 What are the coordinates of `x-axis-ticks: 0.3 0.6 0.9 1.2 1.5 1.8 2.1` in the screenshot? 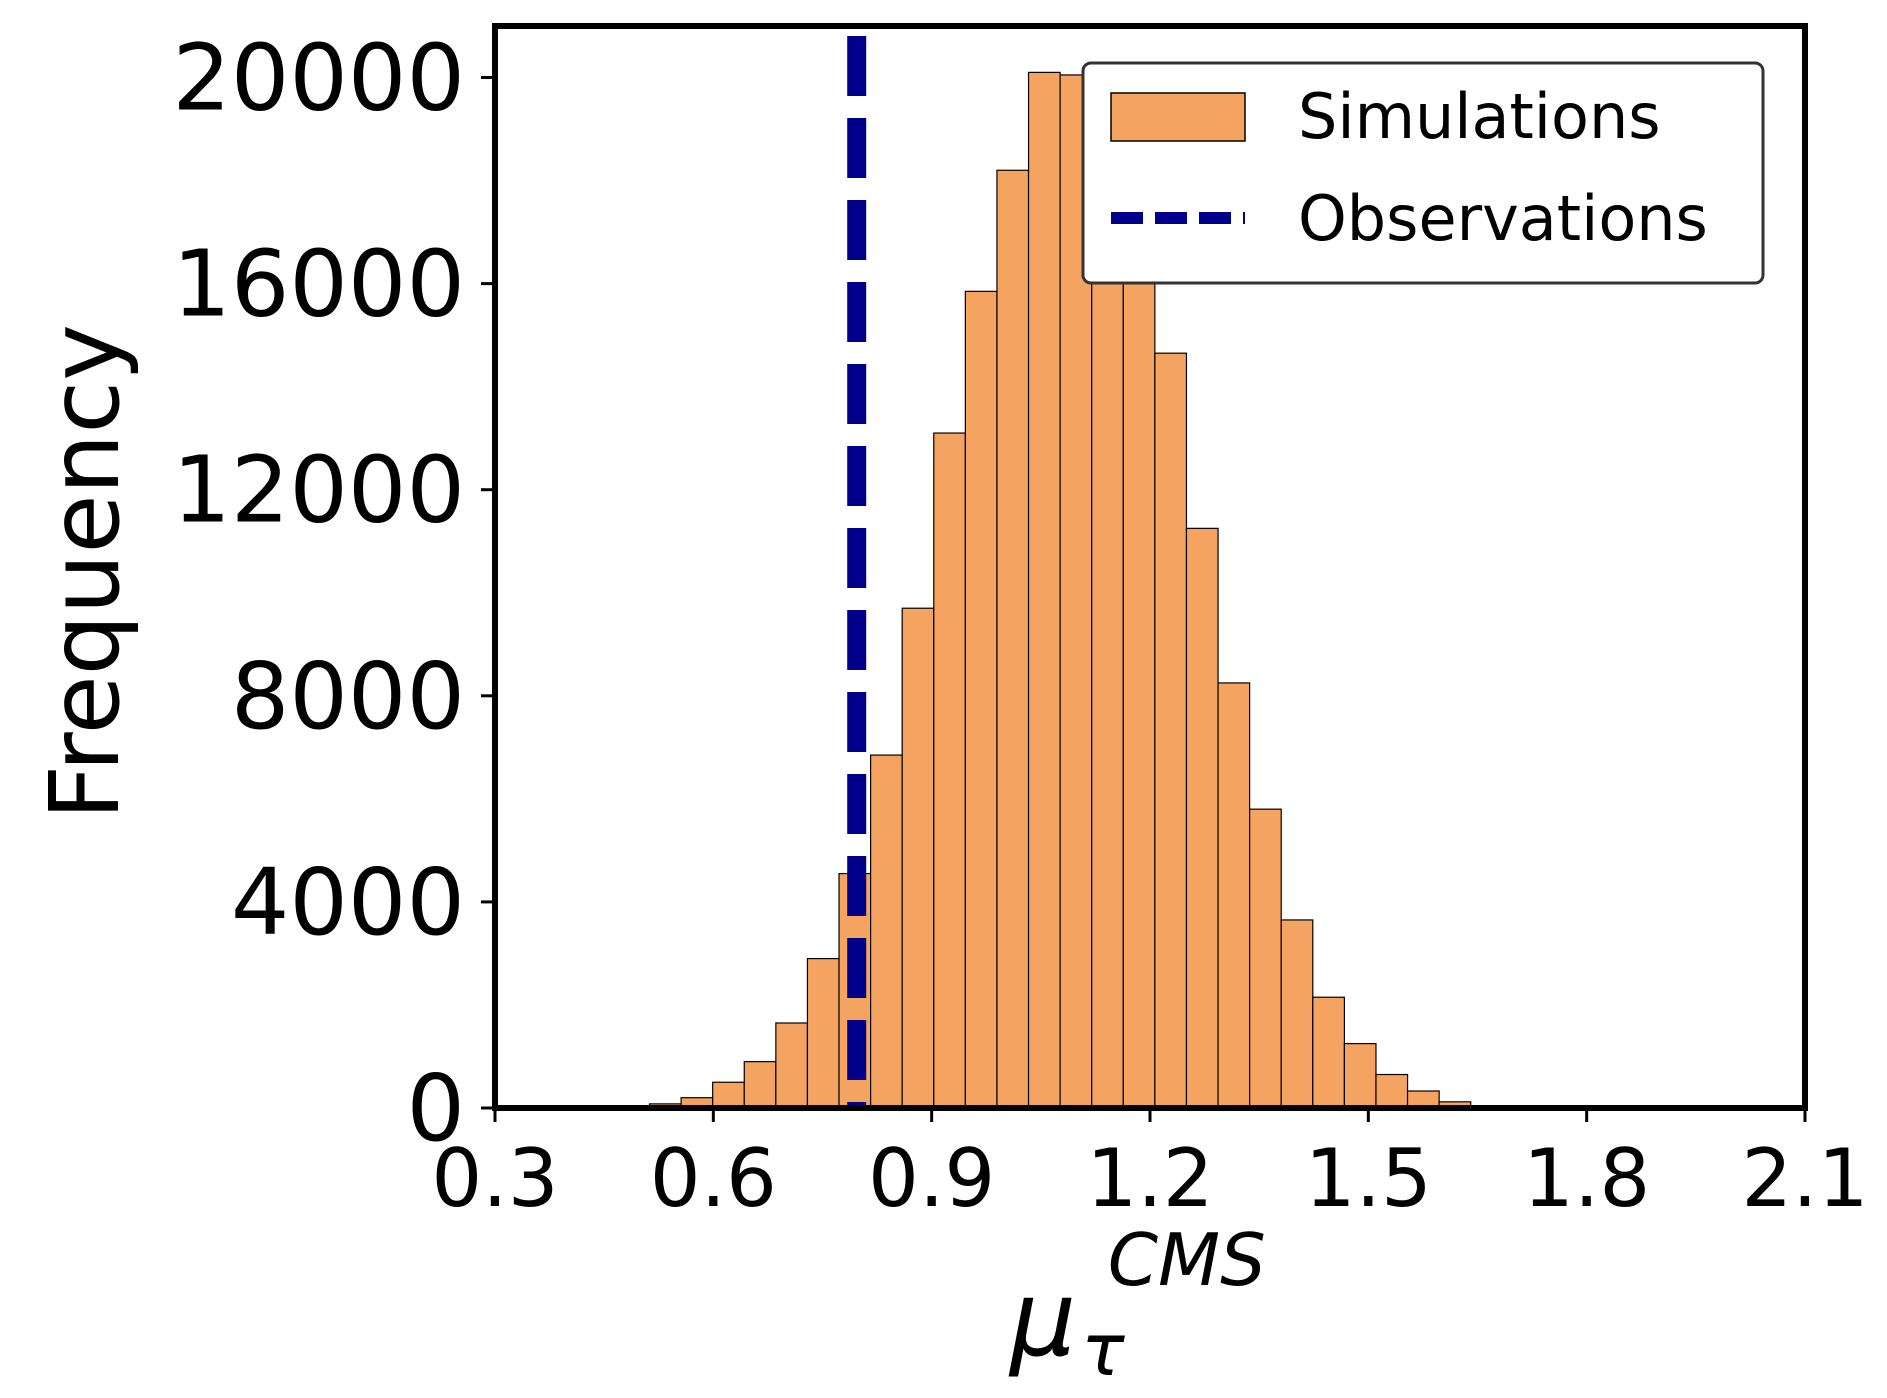 It's located at (1150, 1166).